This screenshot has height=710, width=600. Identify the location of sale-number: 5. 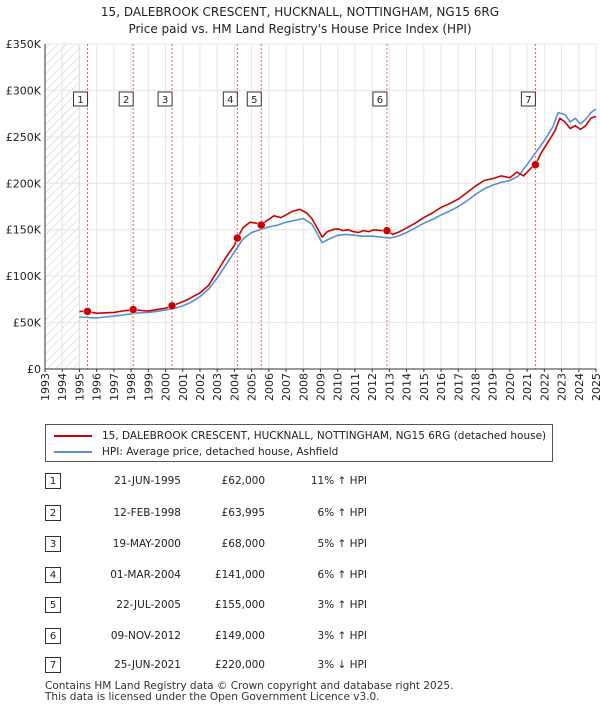
(53, 605).